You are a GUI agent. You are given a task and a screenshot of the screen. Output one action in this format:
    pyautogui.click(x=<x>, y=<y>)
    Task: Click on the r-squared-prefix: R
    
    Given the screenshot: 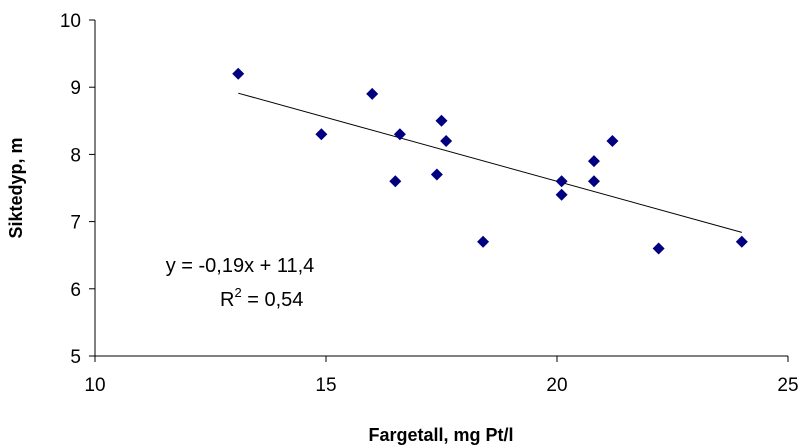 What is the action you would take?
    pyautogui.click(x=227, y=300)
    